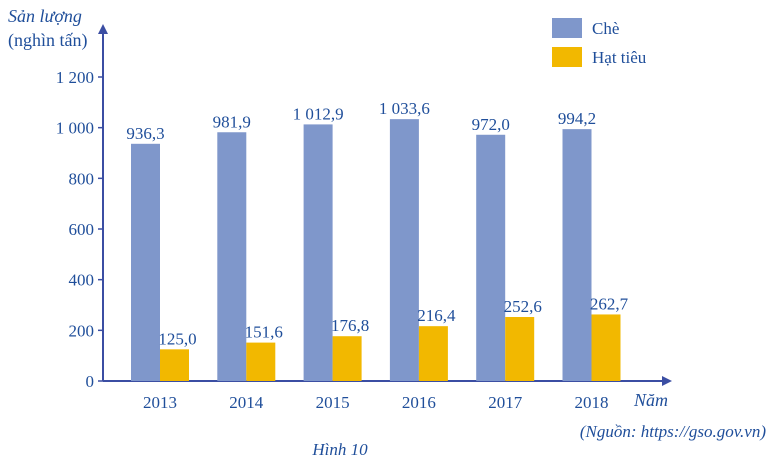  What do you see at coordinates (592, 402) in the screenshot?
I see `x-tick-label: 2018` at bounding box center [592, 402].